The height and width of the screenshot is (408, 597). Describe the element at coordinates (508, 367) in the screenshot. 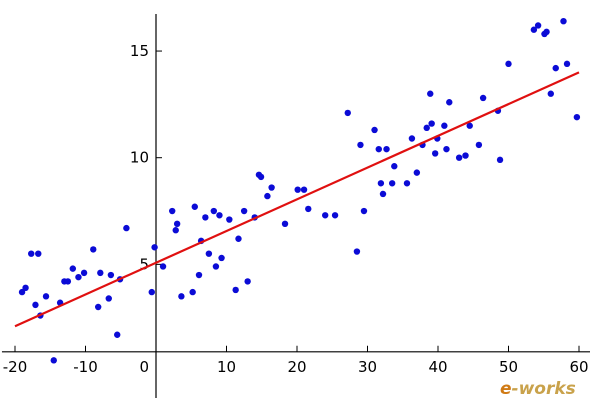

I see `x-tick-label: 50` at that location.